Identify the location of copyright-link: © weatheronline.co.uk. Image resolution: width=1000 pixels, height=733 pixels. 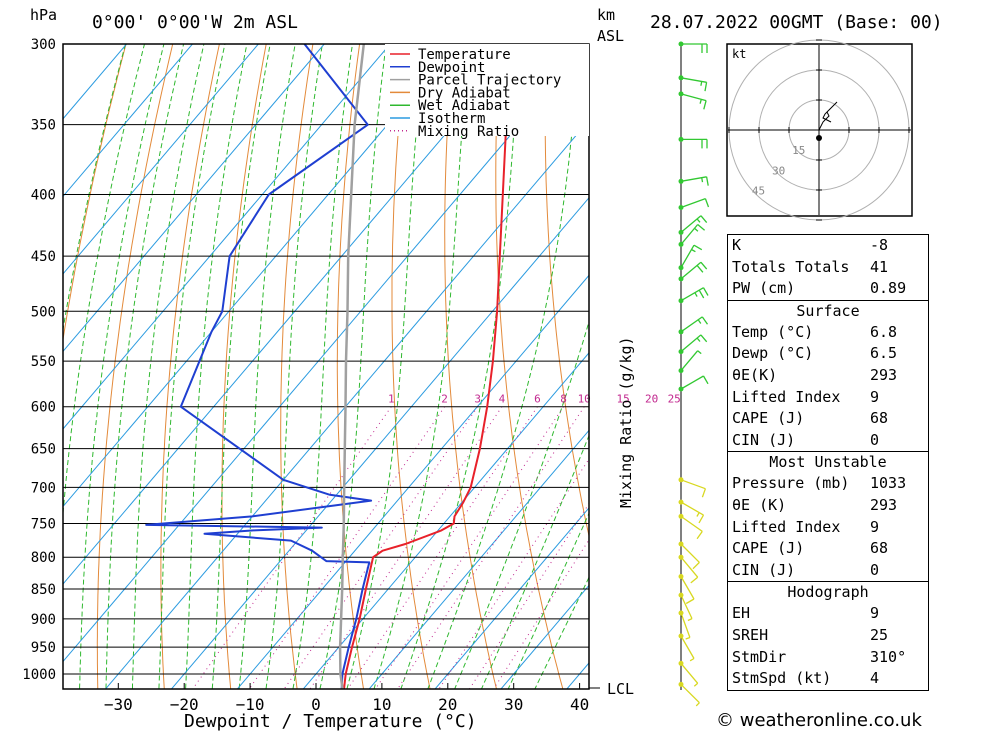
(819, 720).